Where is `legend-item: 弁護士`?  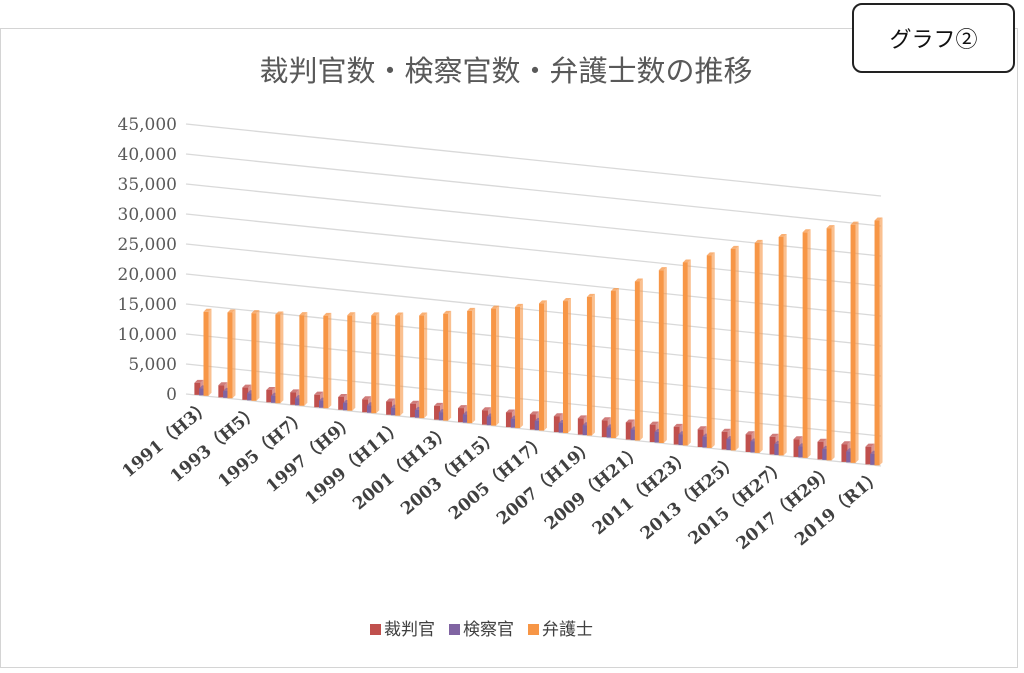 legend-item: 弁護士 is located at coordinates (560, 630).